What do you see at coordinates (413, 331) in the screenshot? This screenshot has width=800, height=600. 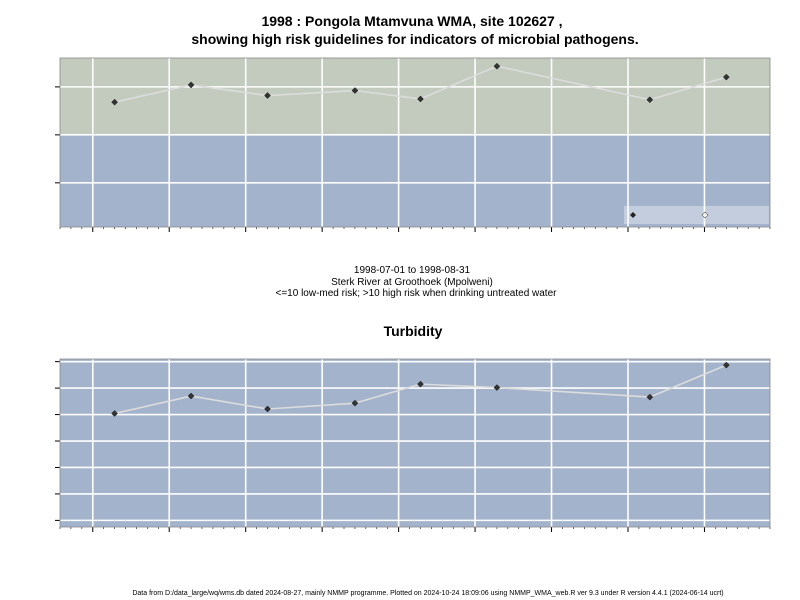 I see `chart2-title: Turbidity` at bounding box center [413, 331].